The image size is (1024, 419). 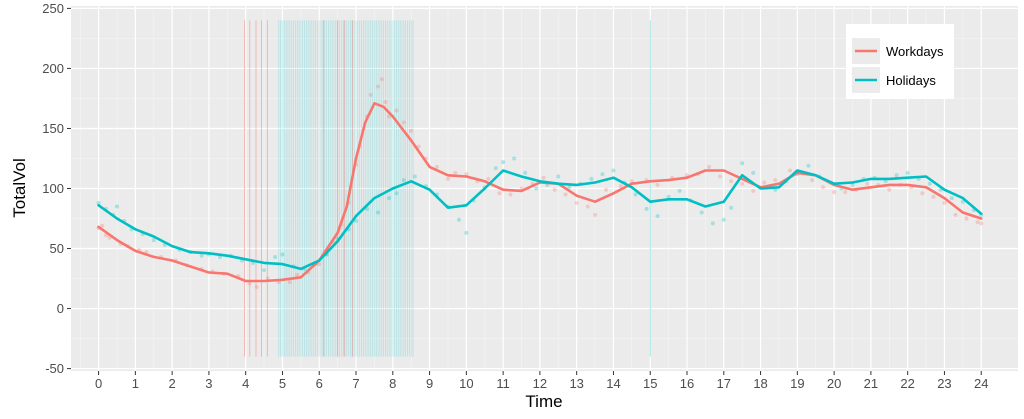 I want to click on x-tick-label: 0, so click(x=98, y=383).